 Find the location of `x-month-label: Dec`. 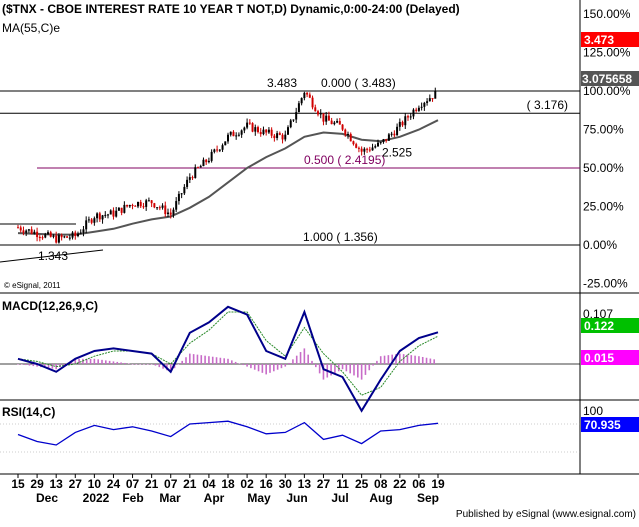

x-month-label: Dec is located at coordinates (47, 498).